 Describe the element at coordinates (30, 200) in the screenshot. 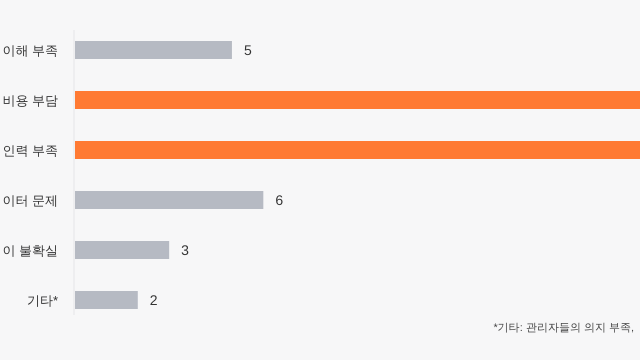

I see `y-tick-label: 이터 문제` at that location.